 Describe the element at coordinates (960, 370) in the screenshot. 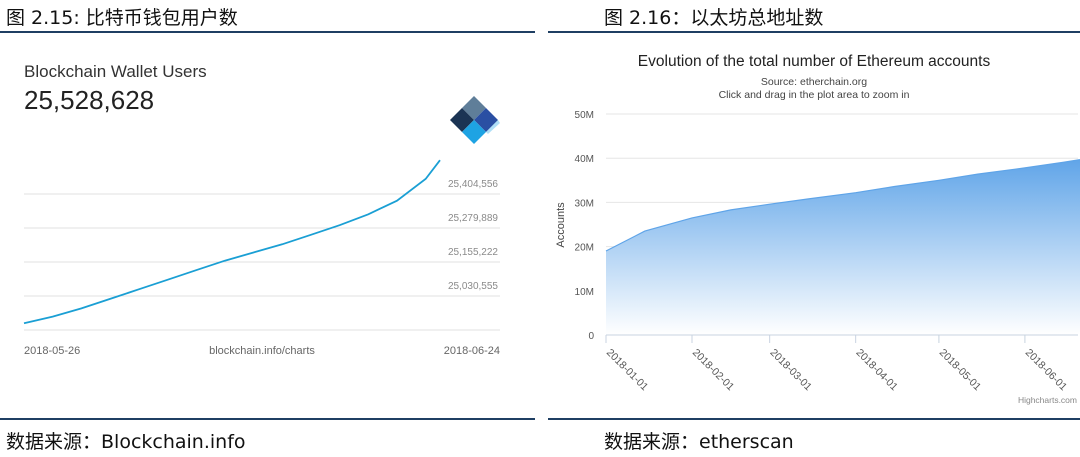

I see `x-tick-label: 2018-05-01` at that location.